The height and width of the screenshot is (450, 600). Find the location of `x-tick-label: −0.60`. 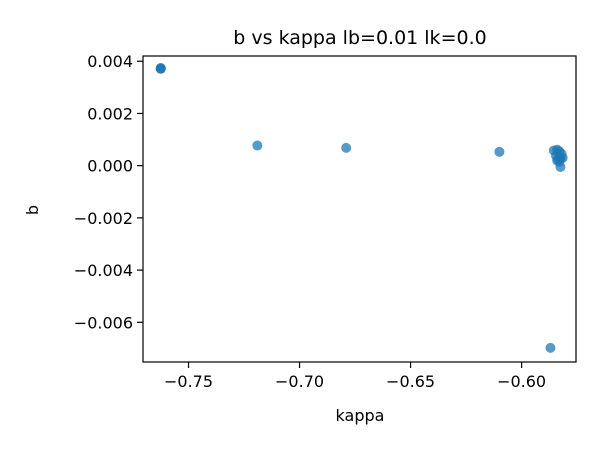

x-tick-label: −0.60 is located at coordinates (521, 381).